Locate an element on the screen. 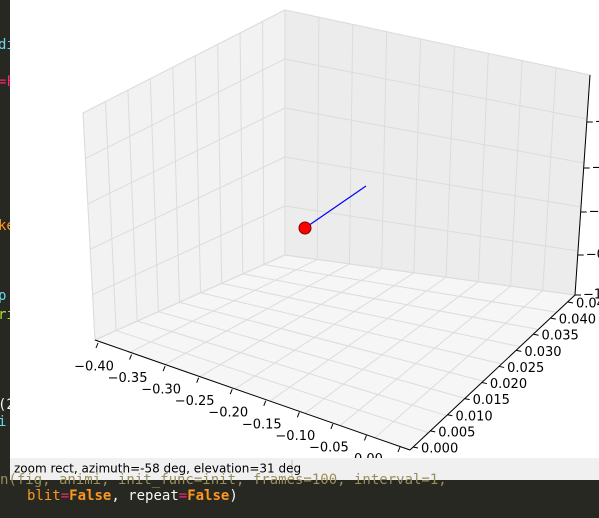  y-tick-label: 0.000 is located at coordinates (439, 449).